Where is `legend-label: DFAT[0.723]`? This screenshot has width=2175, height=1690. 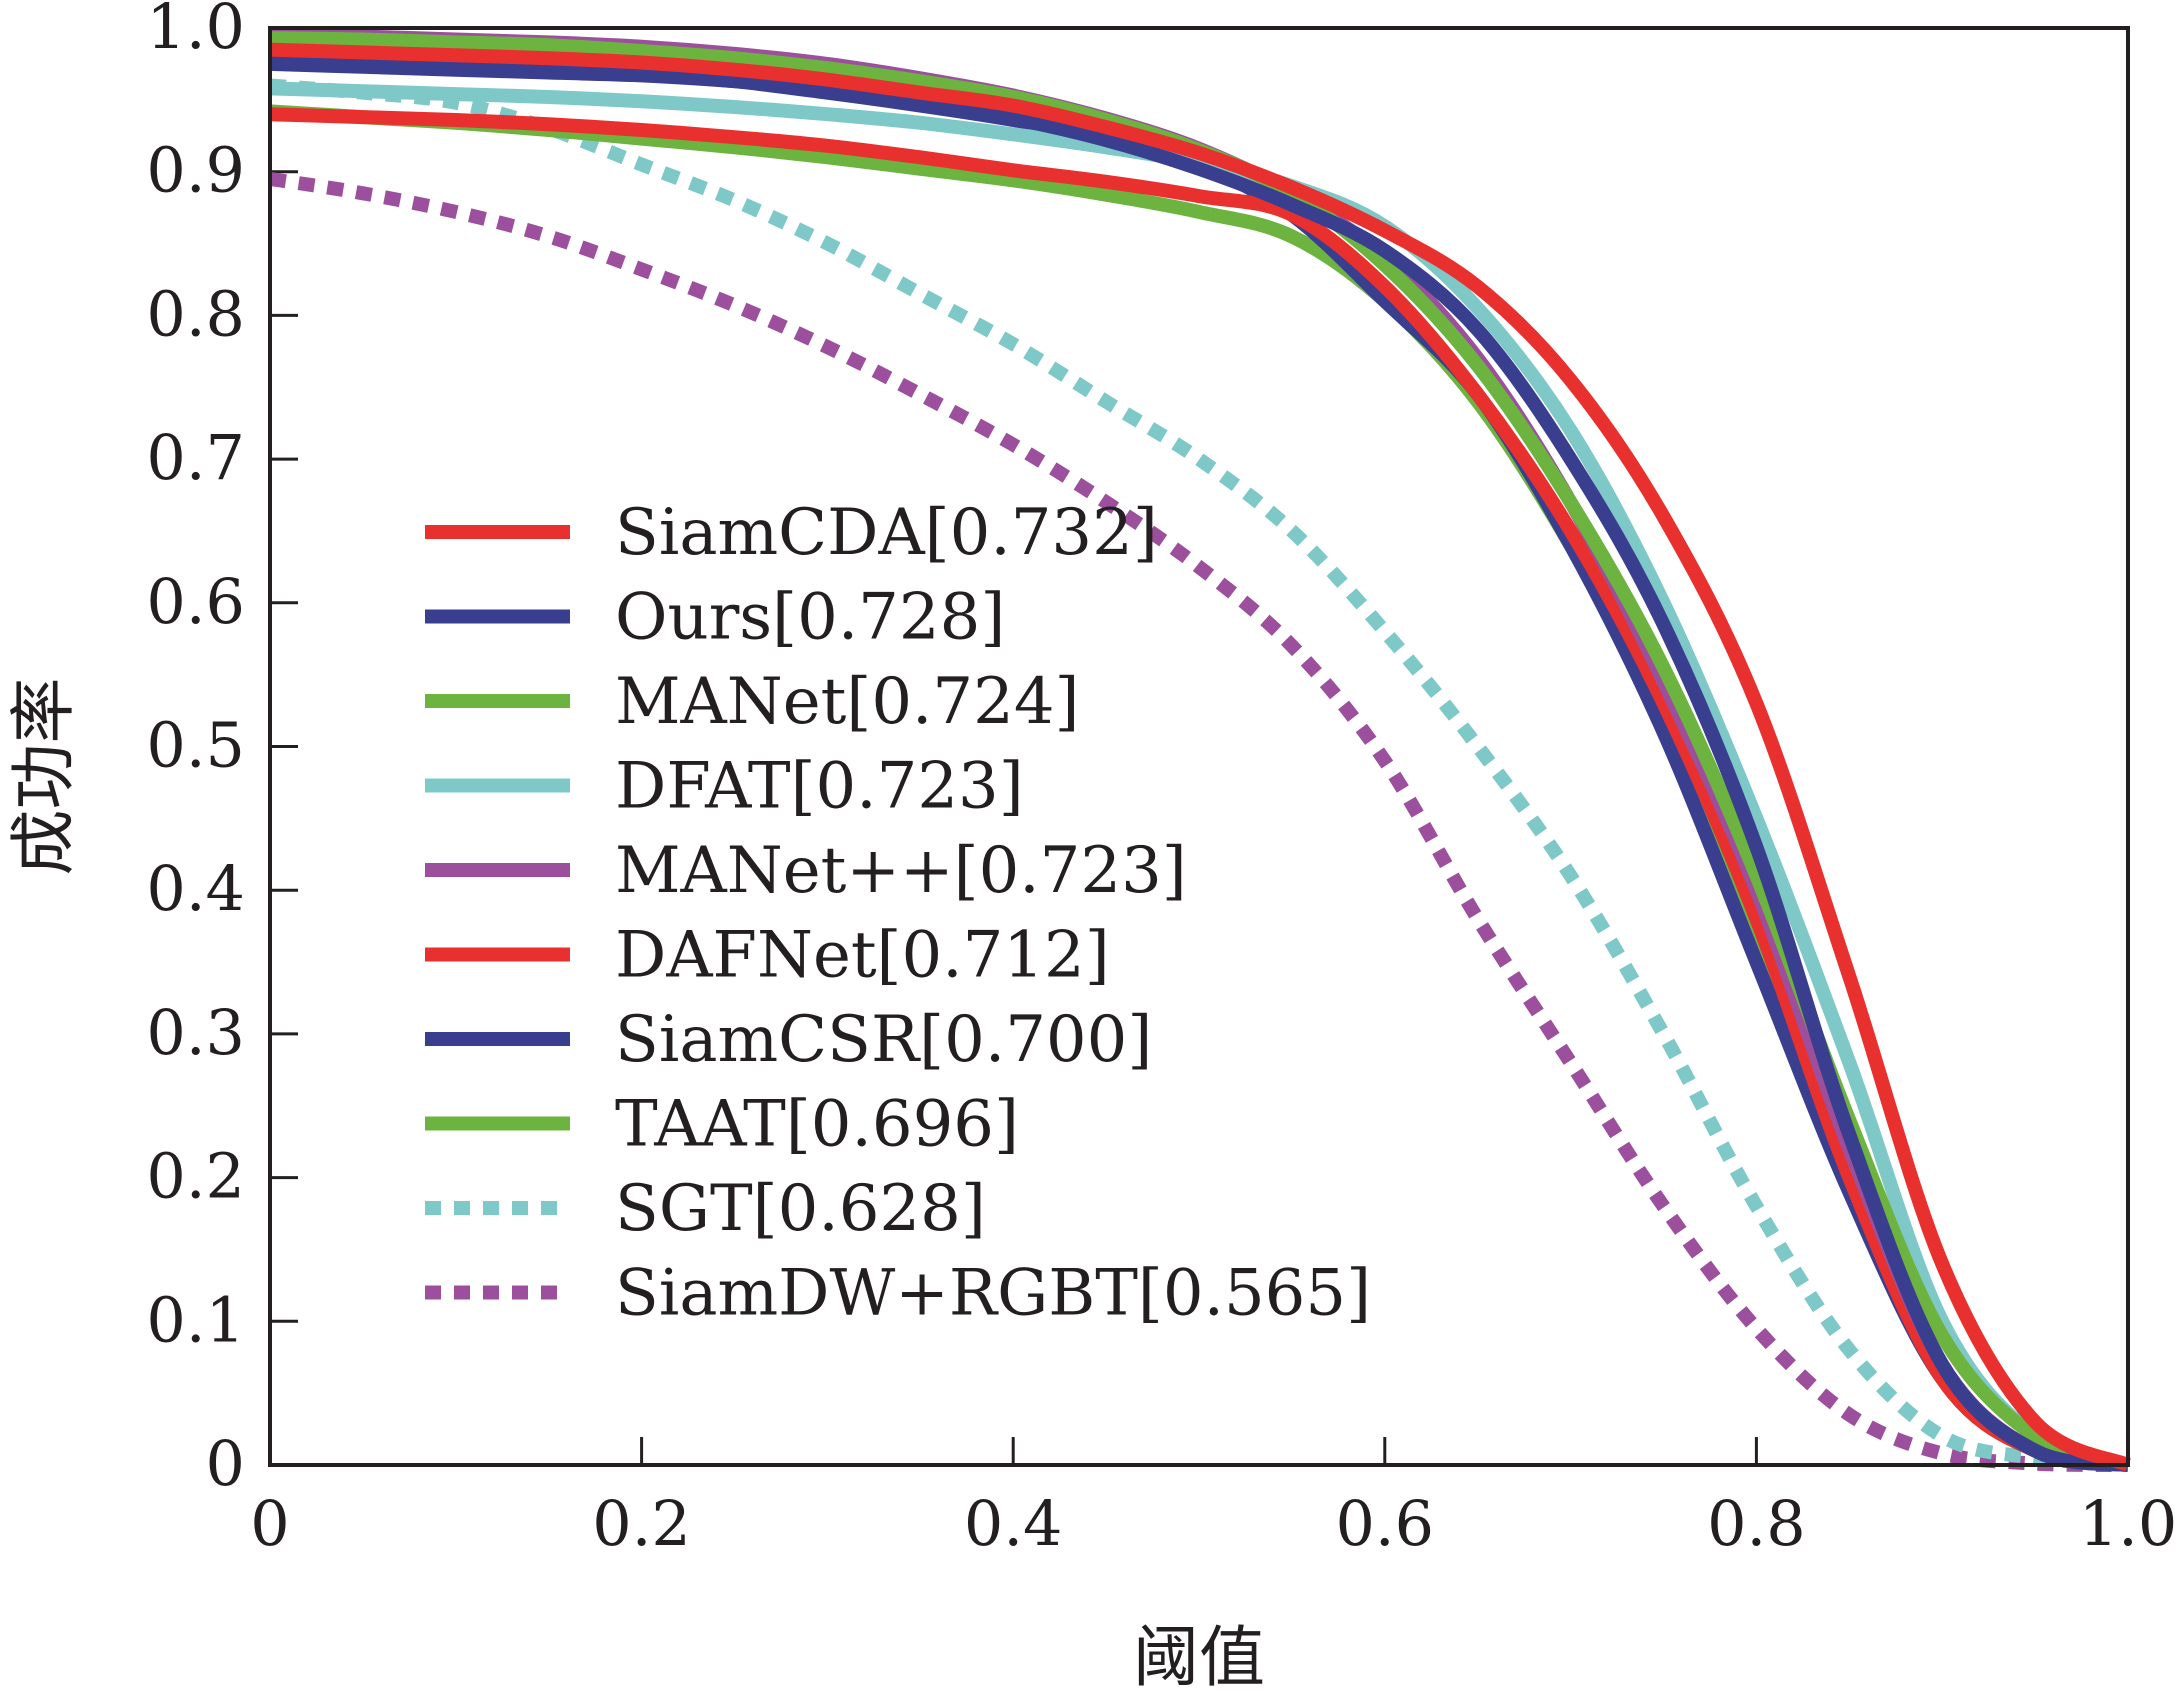 legend-label: DFAT[0.723] is located at coordinates (819, 787).